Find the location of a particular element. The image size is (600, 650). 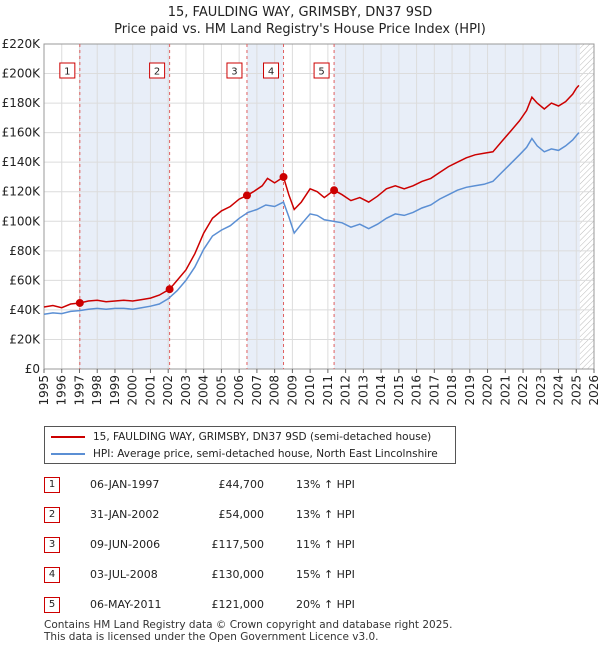

x-tick-label: 2002 is located at coordinates (168, 390).